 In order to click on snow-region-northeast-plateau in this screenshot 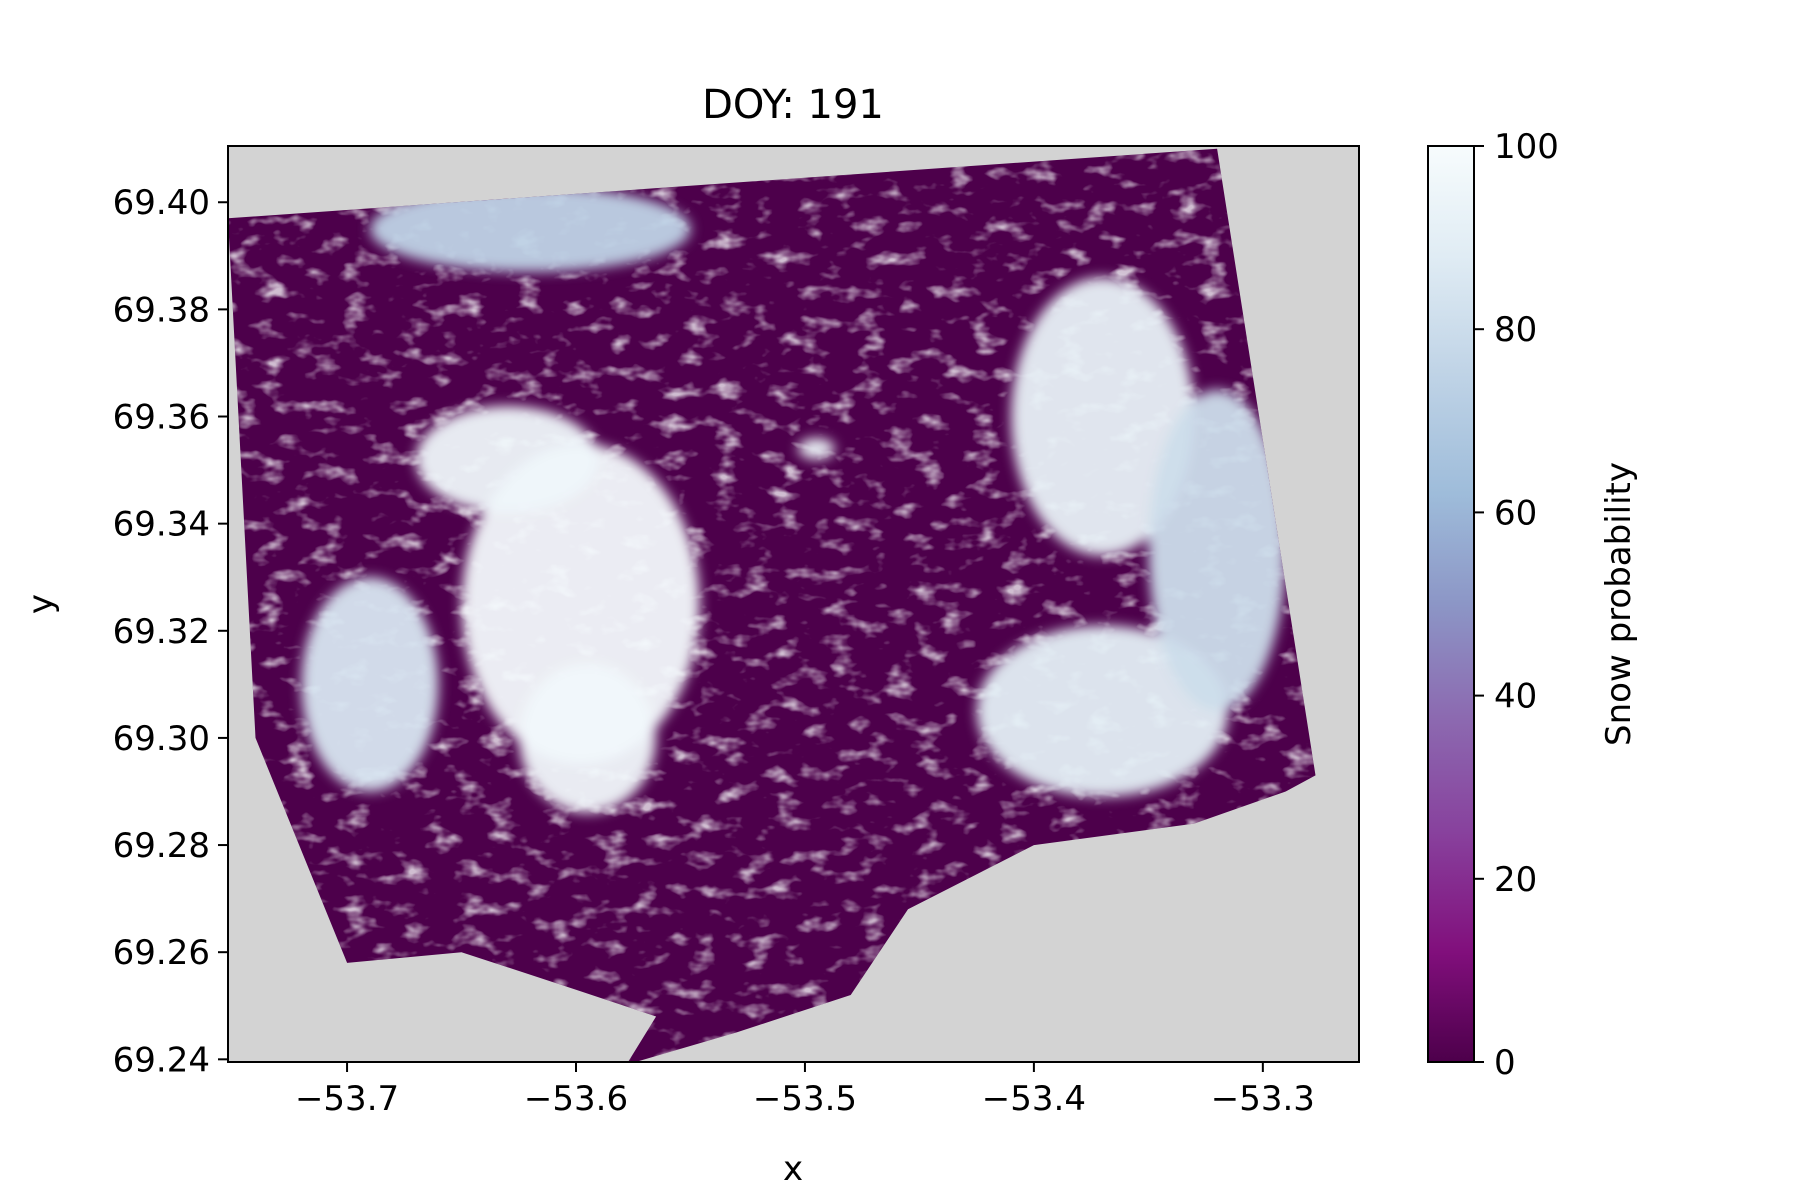, I will do `click(1103, 416)`.